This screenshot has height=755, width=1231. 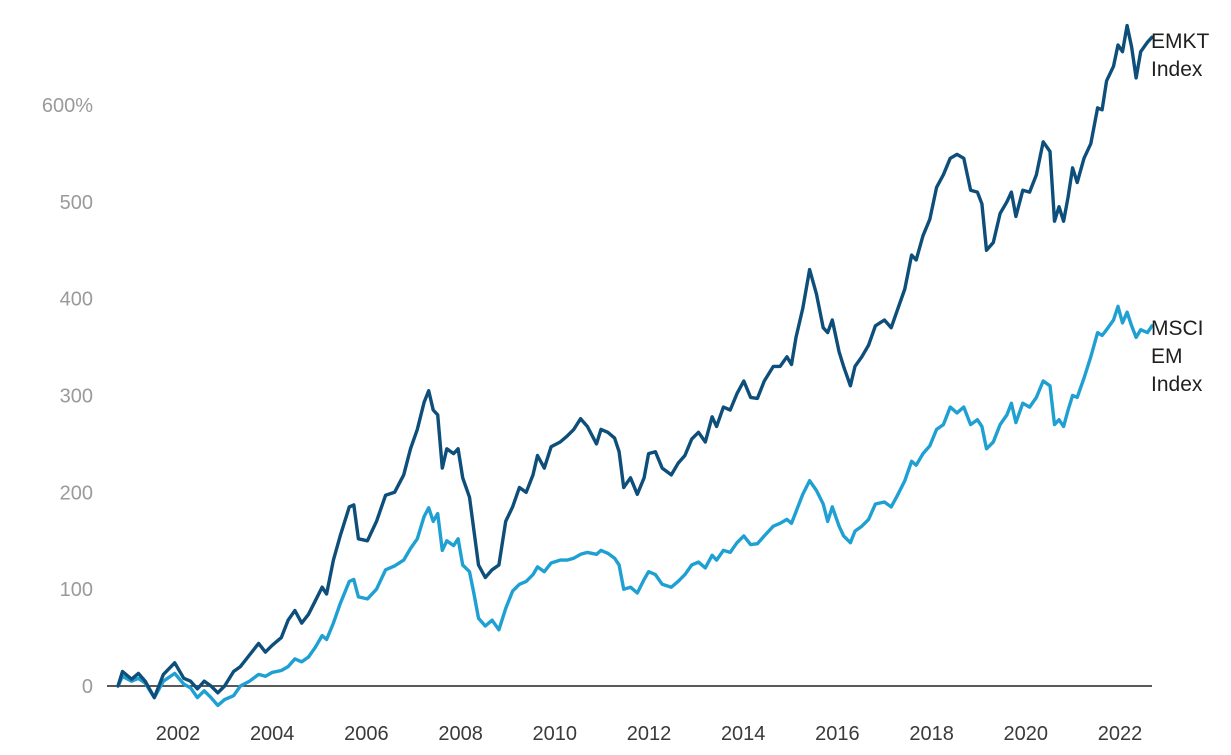 I want to click on x-tick-label: 2014, so click(x=743, y=734).